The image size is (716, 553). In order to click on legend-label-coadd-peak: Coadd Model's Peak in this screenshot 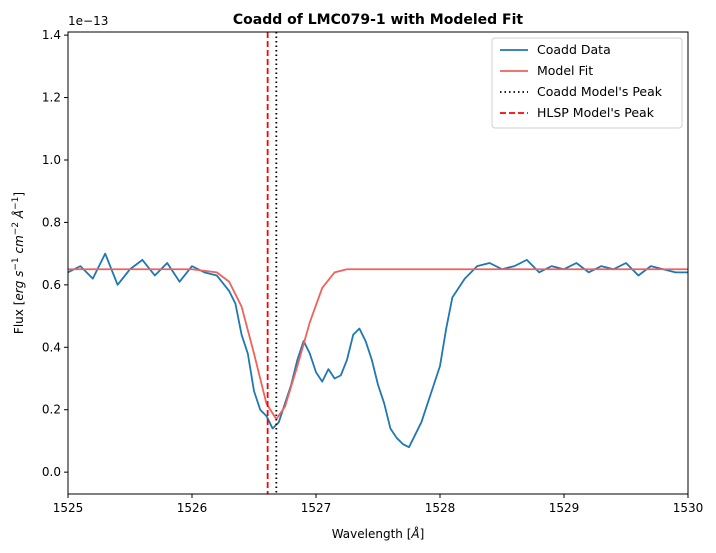, I will do `click(600, 91)`.